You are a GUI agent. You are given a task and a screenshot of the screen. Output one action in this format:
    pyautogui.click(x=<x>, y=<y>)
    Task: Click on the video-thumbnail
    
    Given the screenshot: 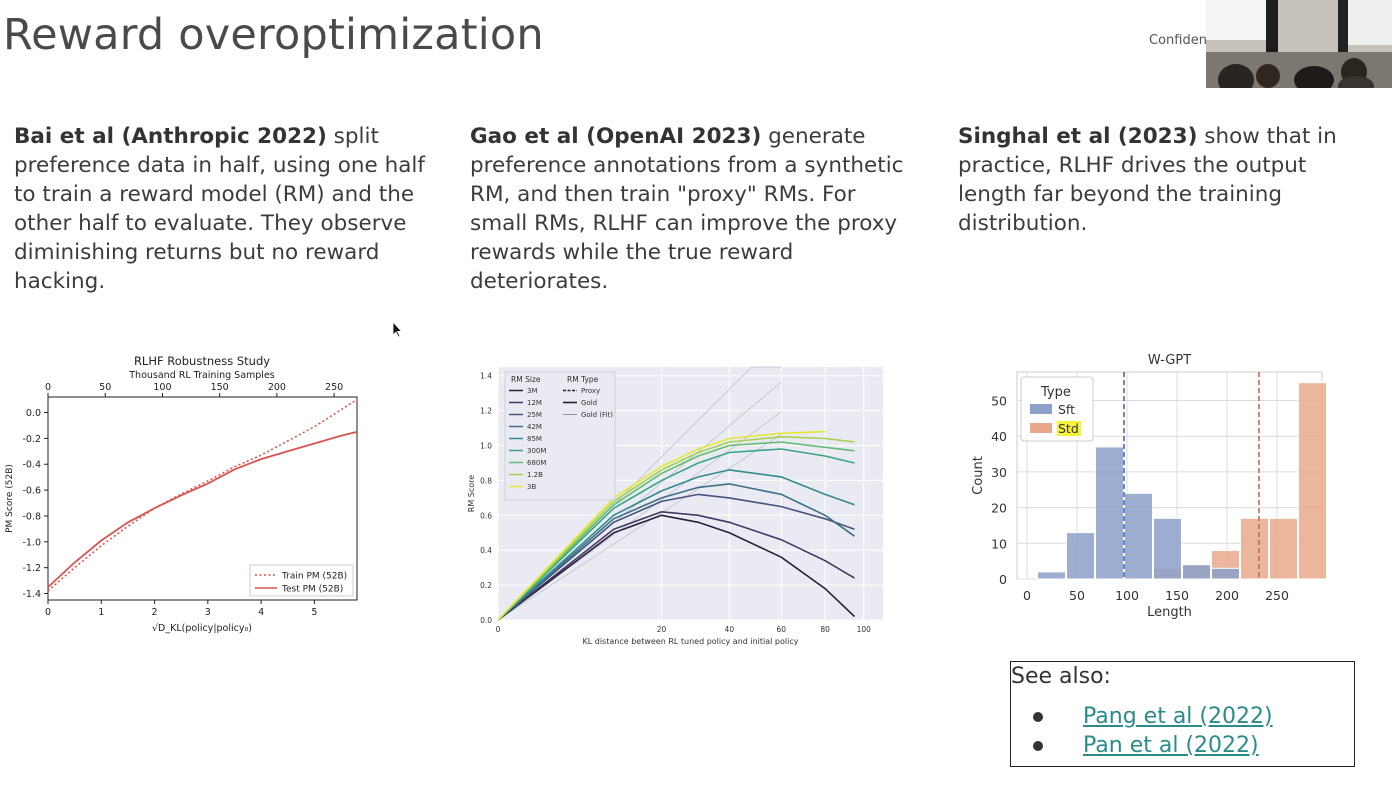 What is the action you would take?
    pyautogui.click(x=1299, y=44)
    